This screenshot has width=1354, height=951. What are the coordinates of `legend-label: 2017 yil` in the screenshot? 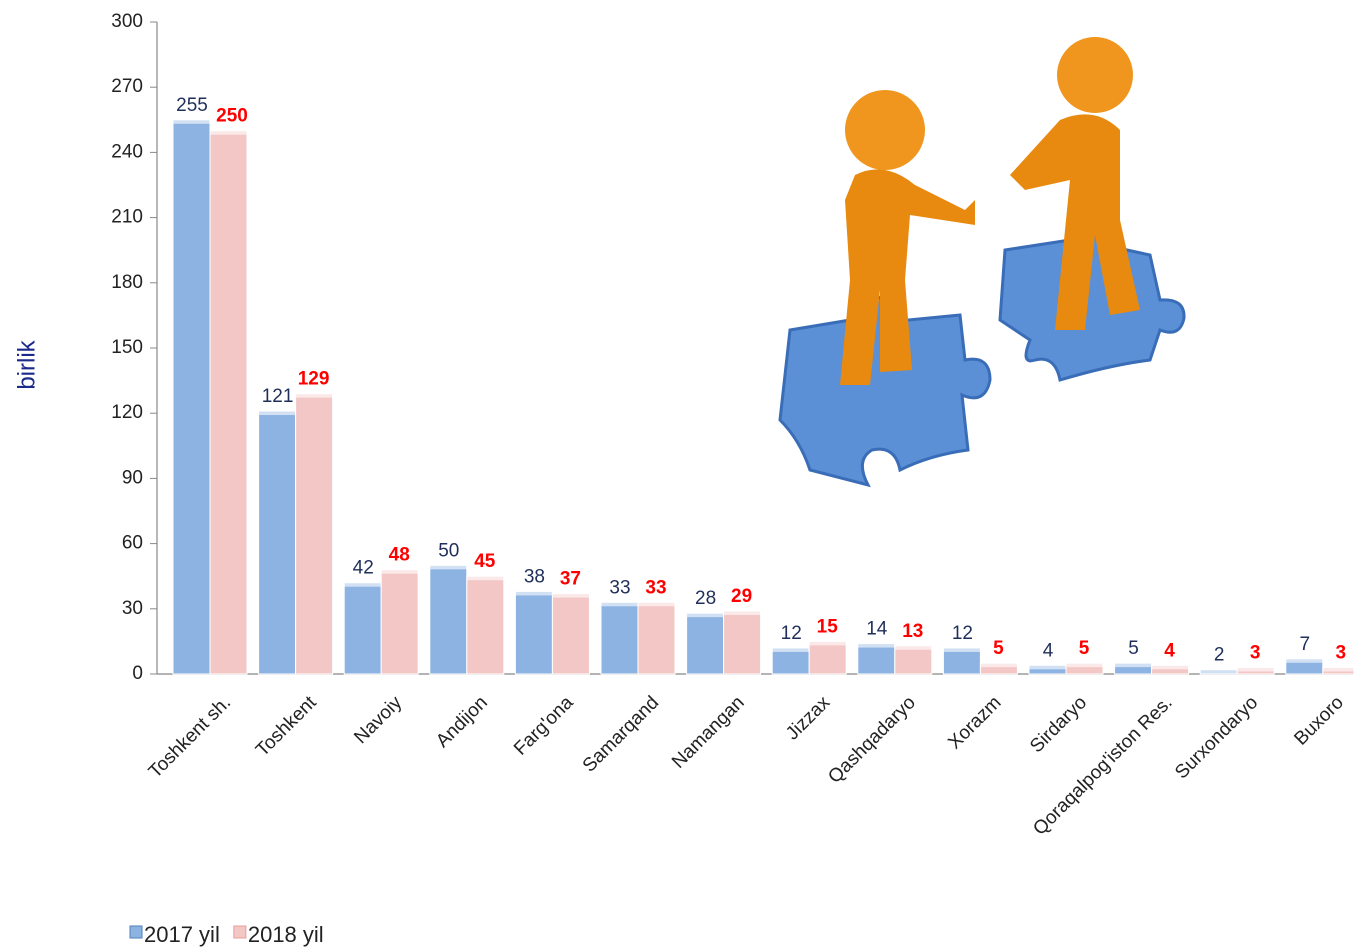 It's located at (182, 934).